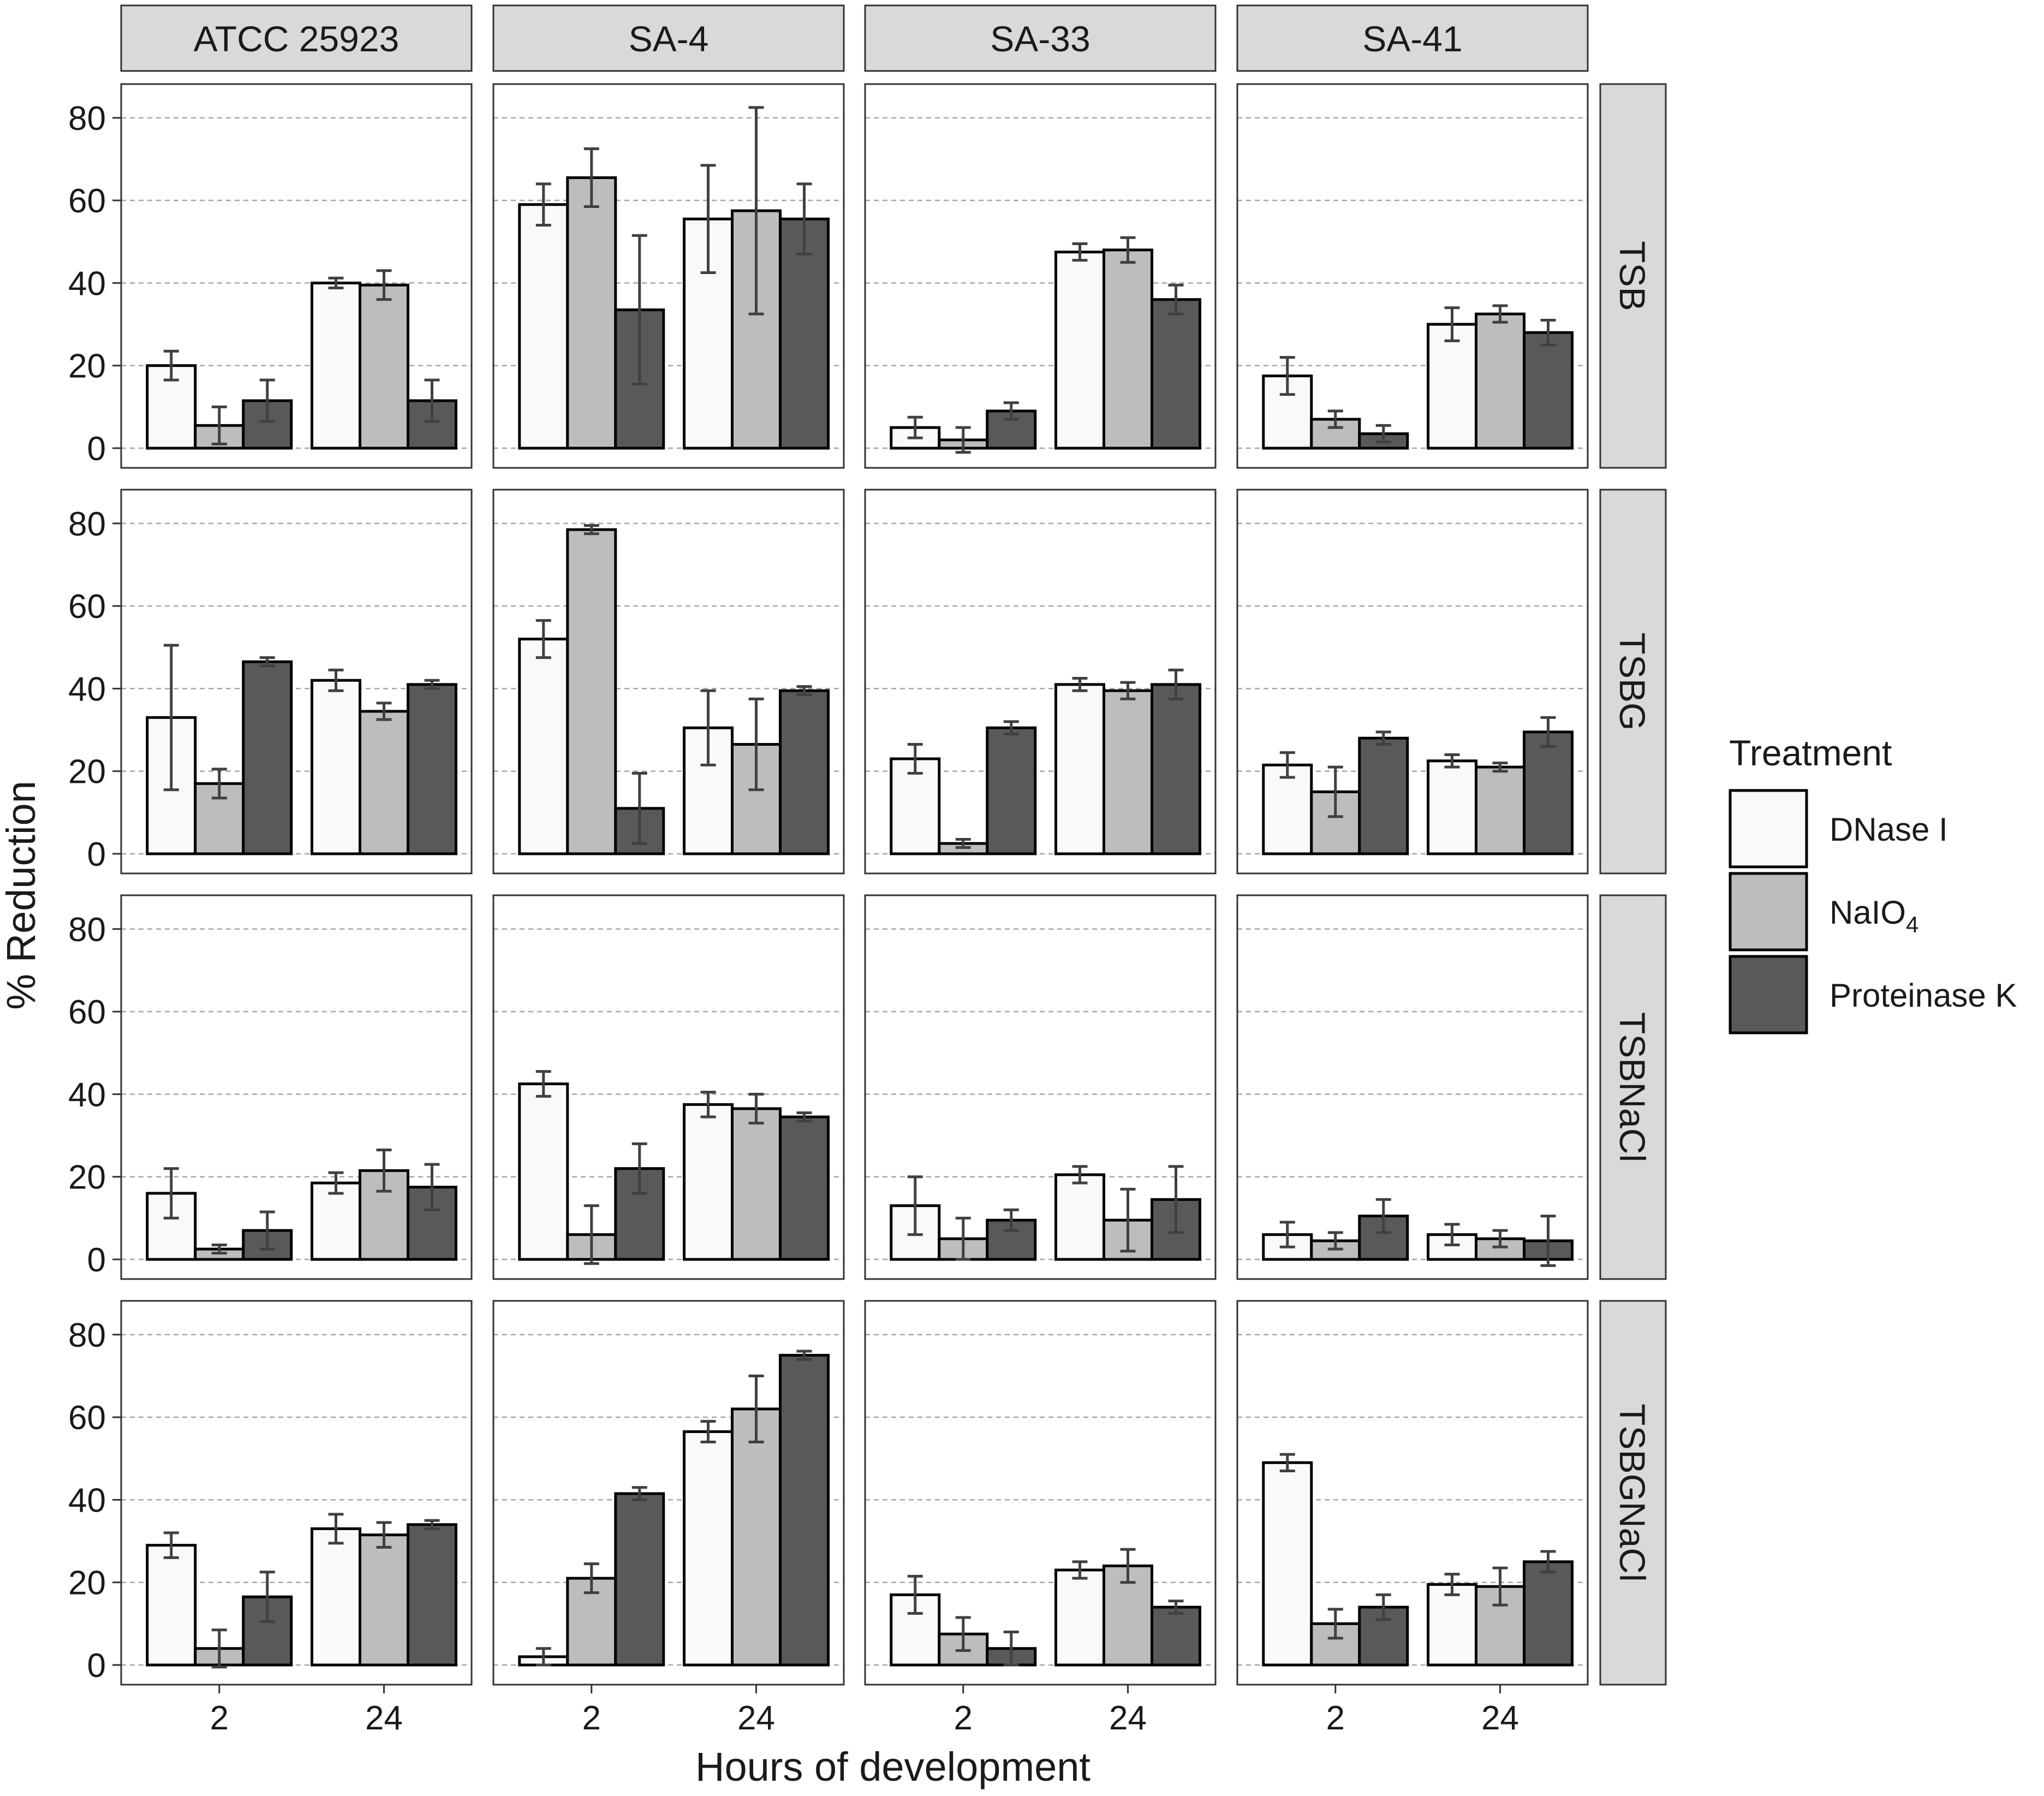 This screenshot has width=2044, height=1796. I want to click on row-strip-label: TSBG, so click(1632, 682).